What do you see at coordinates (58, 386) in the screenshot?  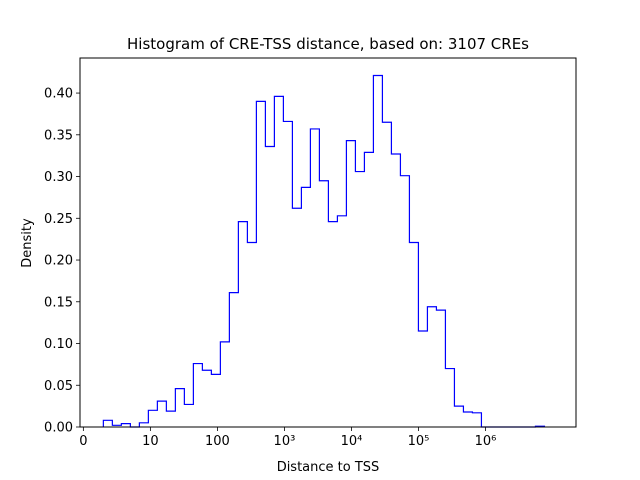 I see `y-tick-label: 0.05` at bounding box center [58, 386].